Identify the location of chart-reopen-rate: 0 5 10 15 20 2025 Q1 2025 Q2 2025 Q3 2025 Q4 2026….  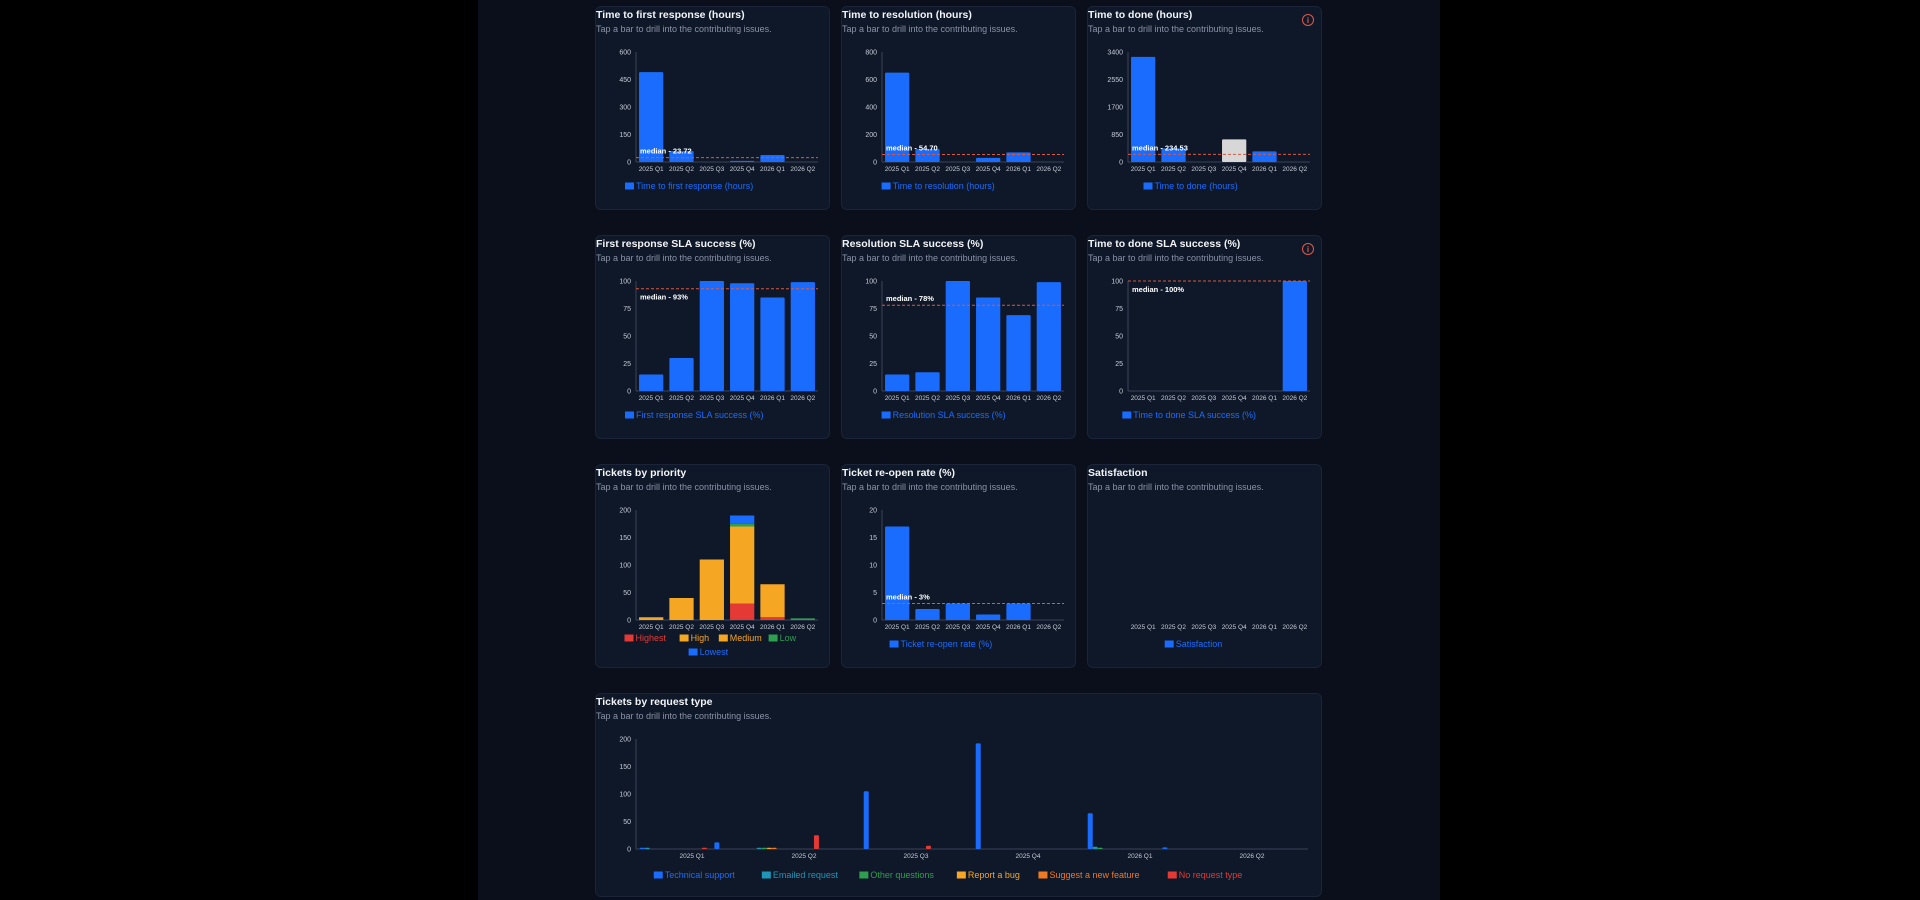
(959, 567).